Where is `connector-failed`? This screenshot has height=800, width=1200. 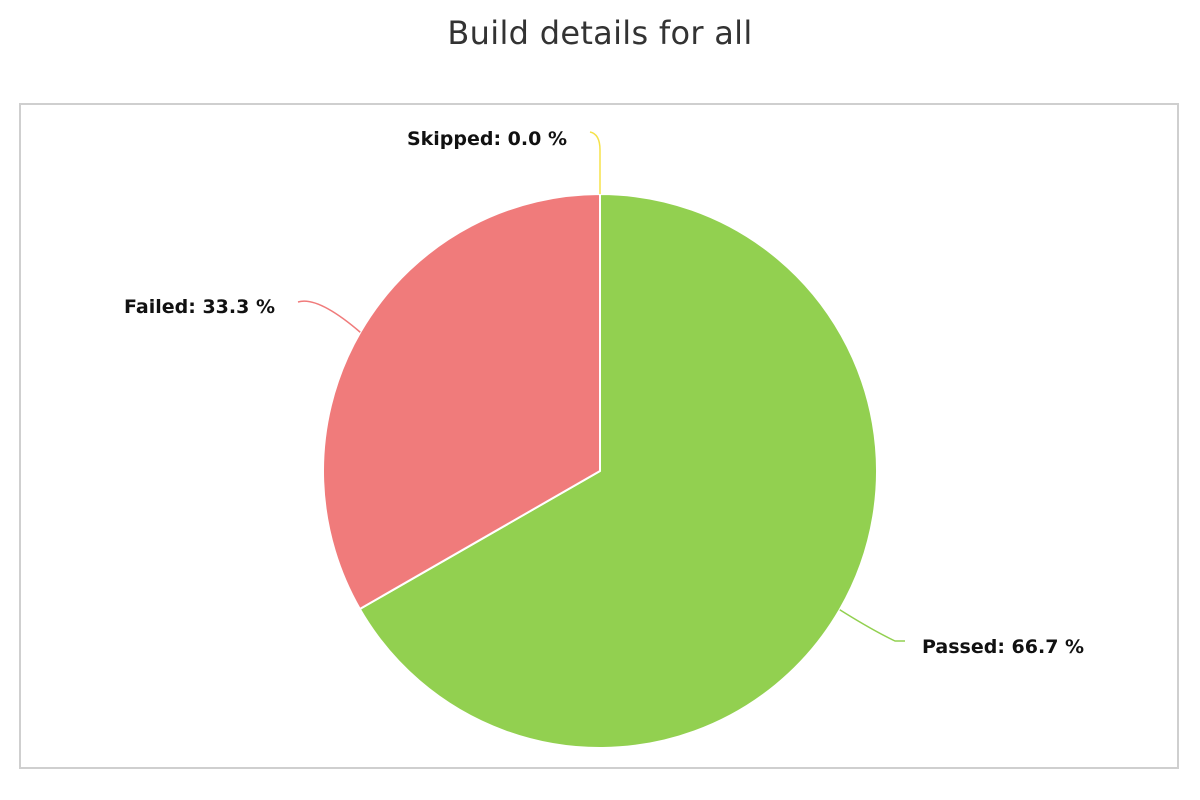
connector-failed is located at coordinates (329, 316).